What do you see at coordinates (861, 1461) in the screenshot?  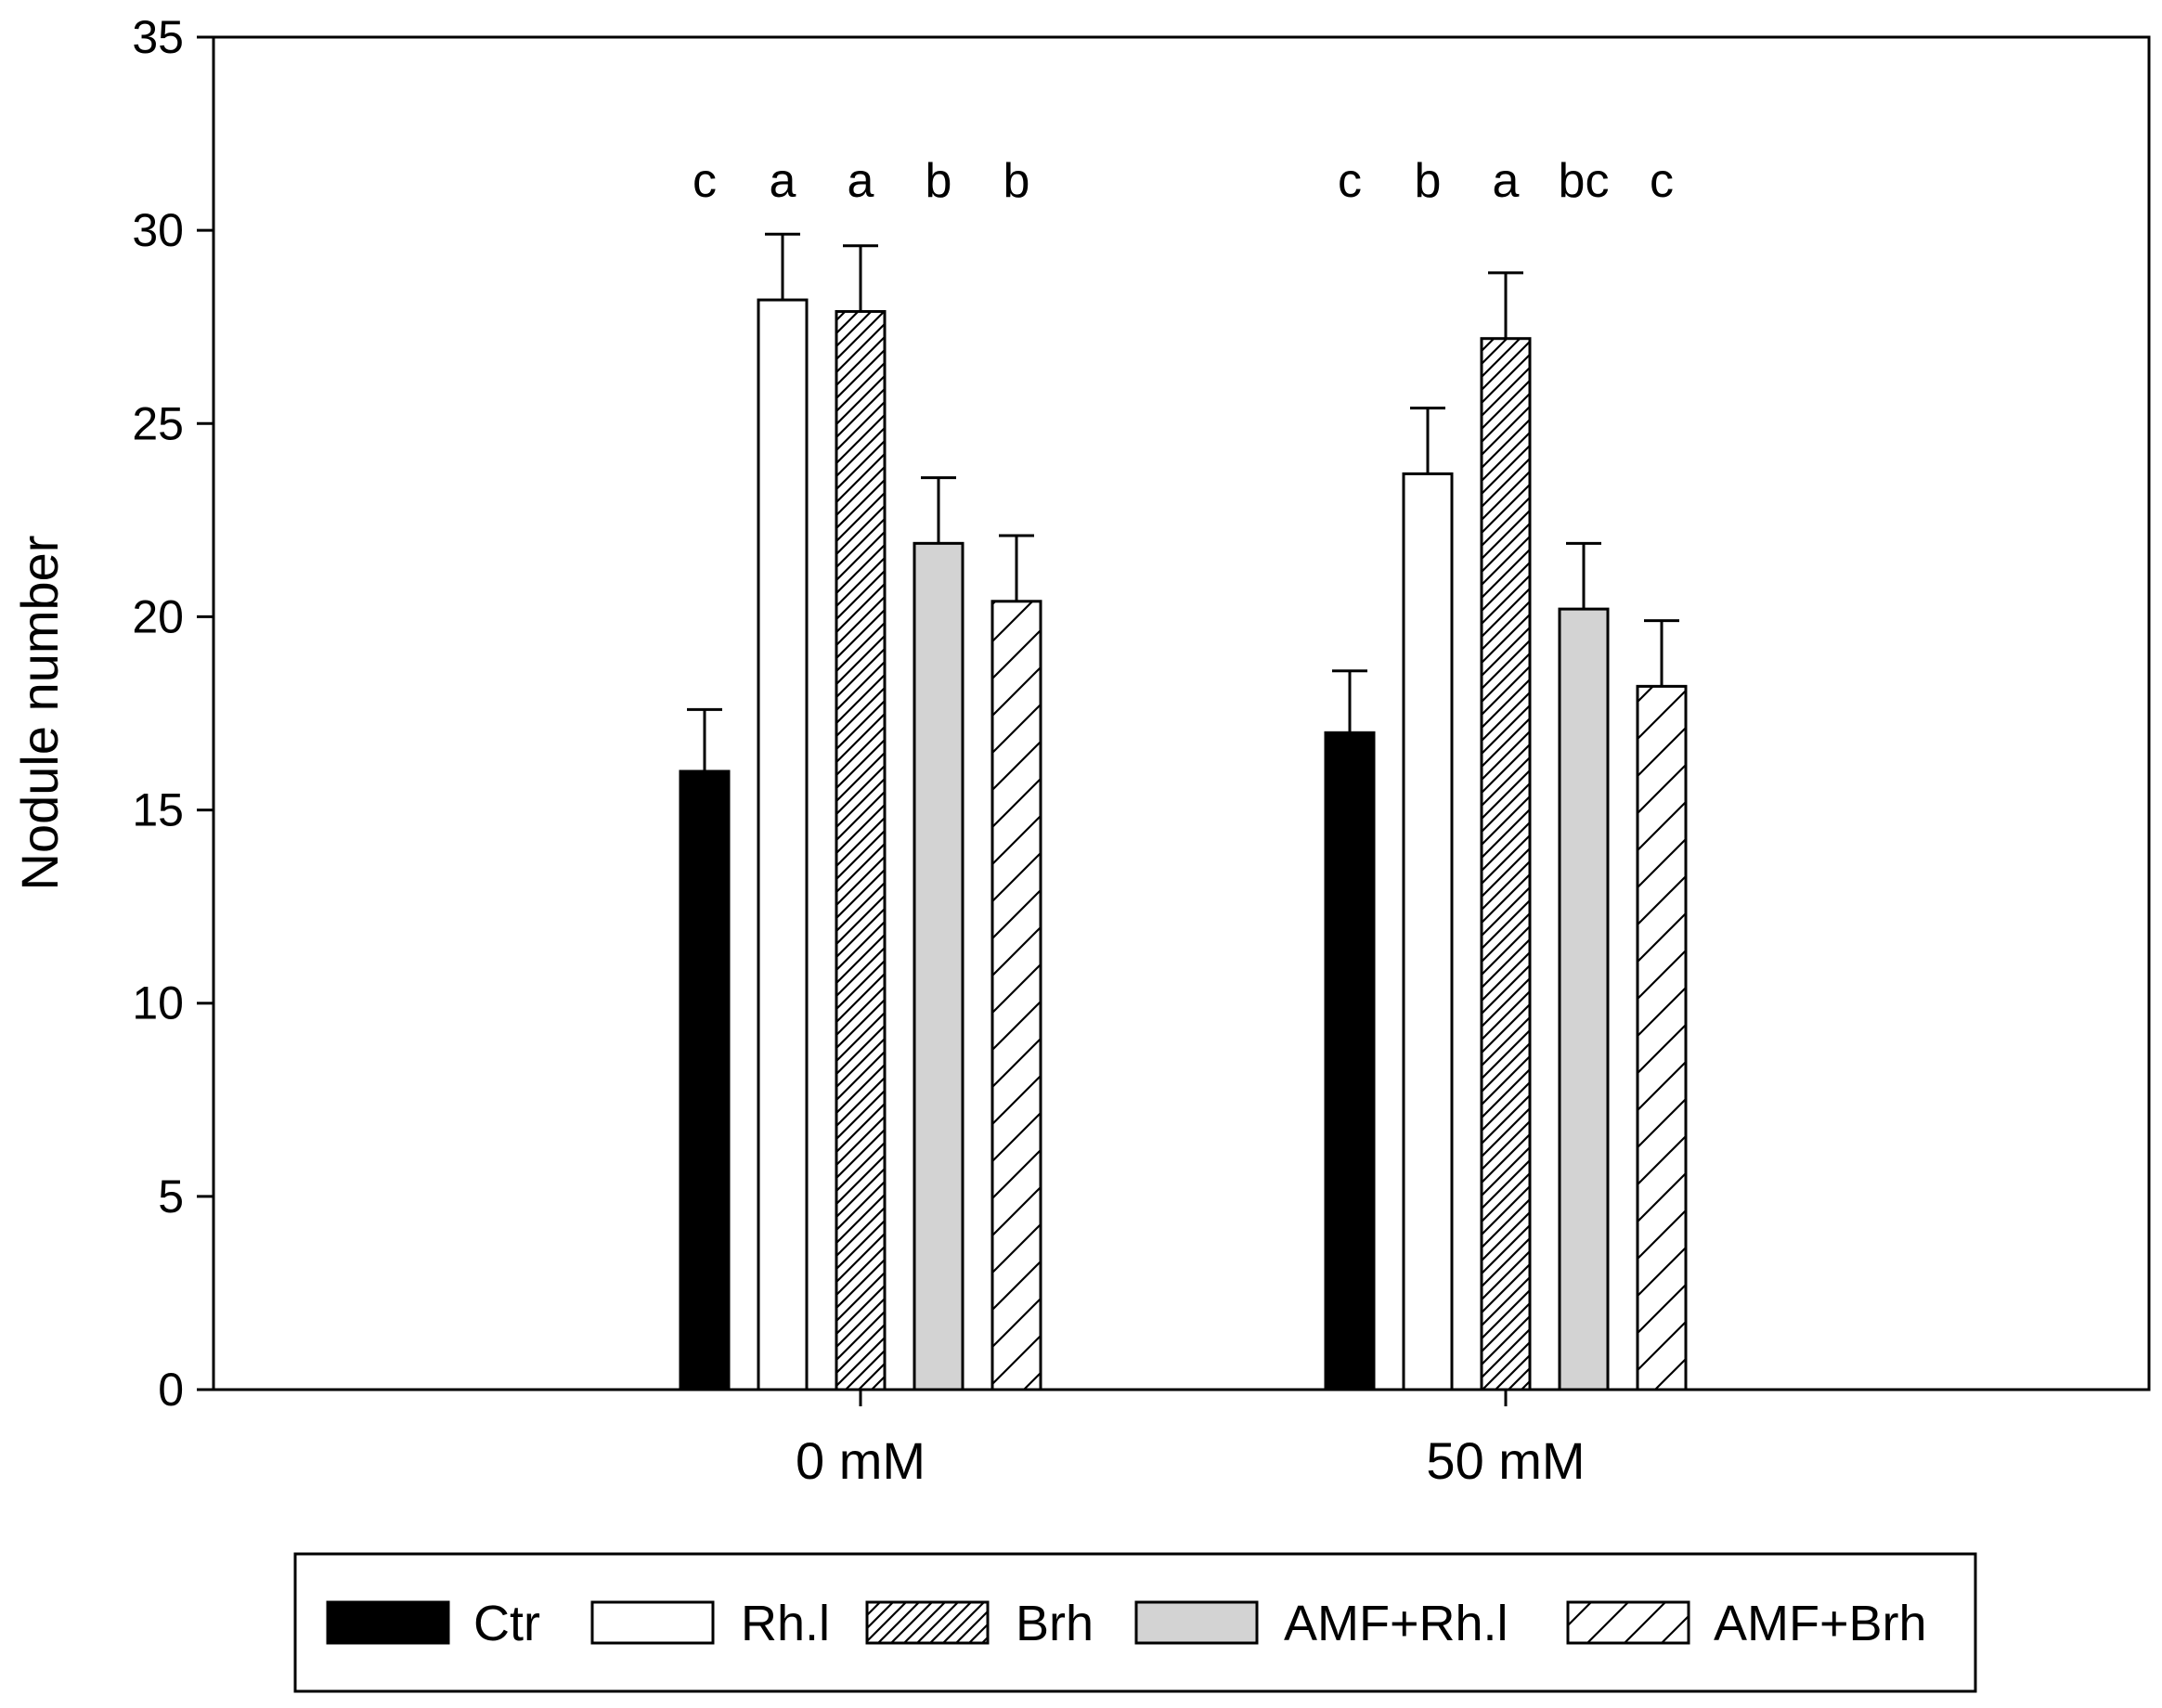 I see `x-category-label: 0 mM` at bounding box center [861, 1461].